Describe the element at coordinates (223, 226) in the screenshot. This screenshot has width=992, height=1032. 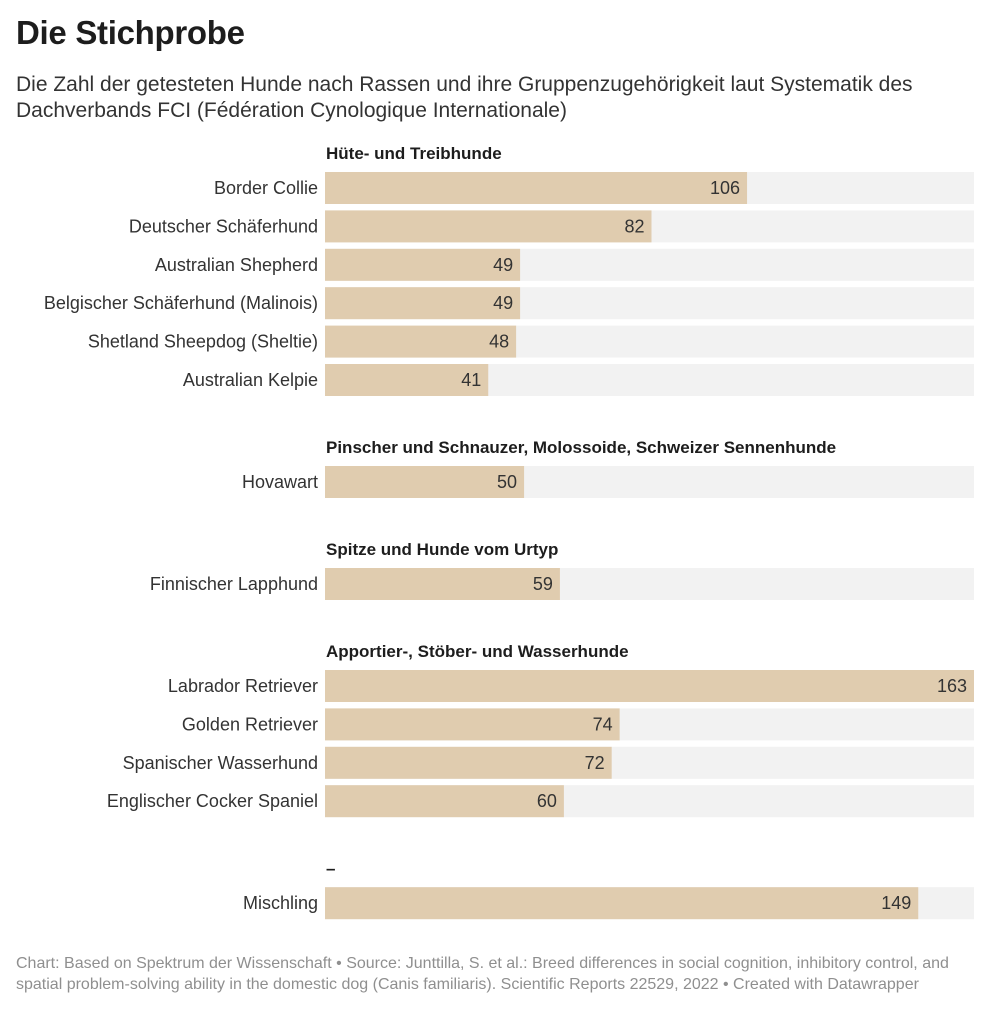
I see `category-label: Deutscher Schäferhund` at that location.